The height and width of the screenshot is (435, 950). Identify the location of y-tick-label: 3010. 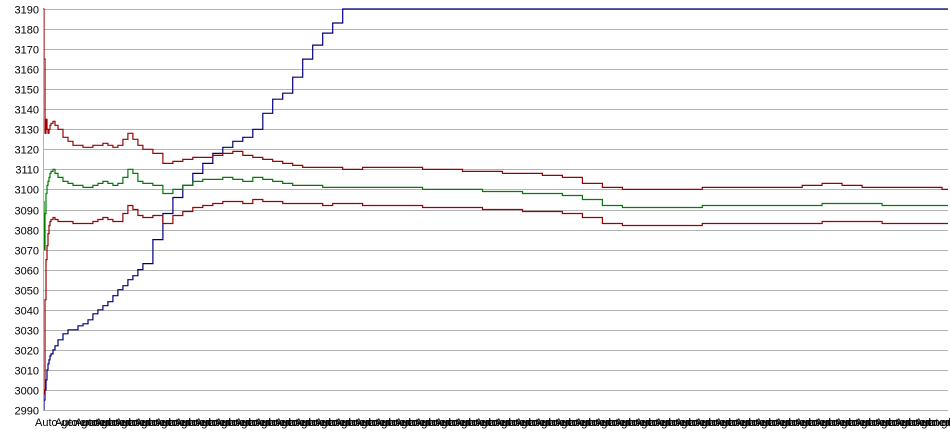
(27, 372).